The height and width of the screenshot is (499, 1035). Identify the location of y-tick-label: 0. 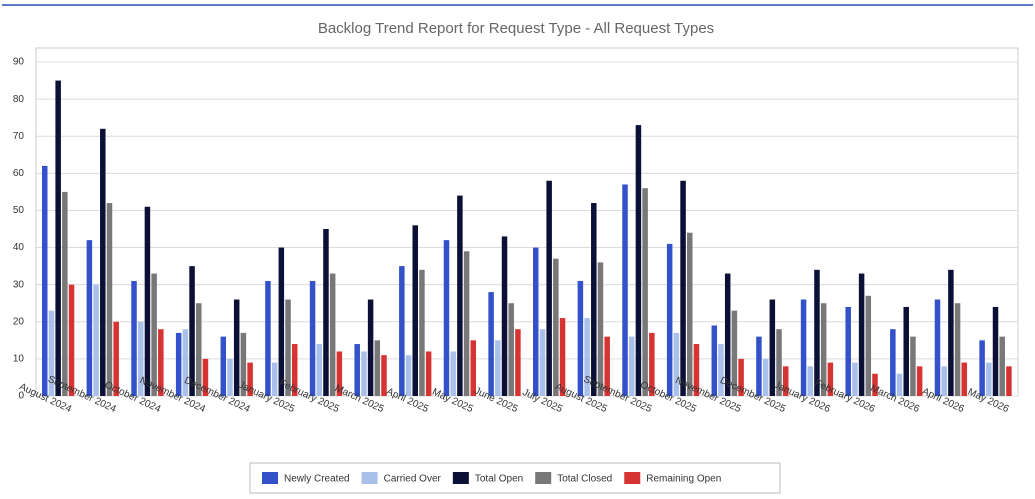
(21, 396).